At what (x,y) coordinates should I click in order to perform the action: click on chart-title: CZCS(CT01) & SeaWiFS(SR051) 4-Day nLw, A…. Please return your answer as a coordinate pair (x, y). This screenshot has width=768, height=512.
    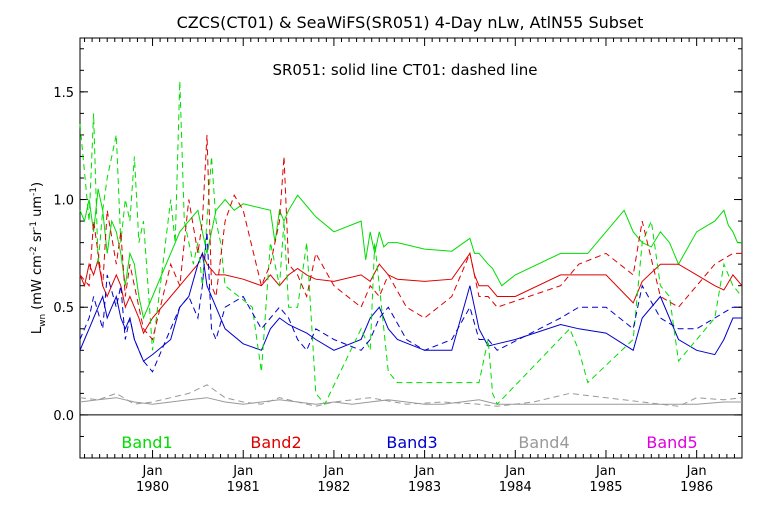
    Looking at the image, I should click on (410, 22).